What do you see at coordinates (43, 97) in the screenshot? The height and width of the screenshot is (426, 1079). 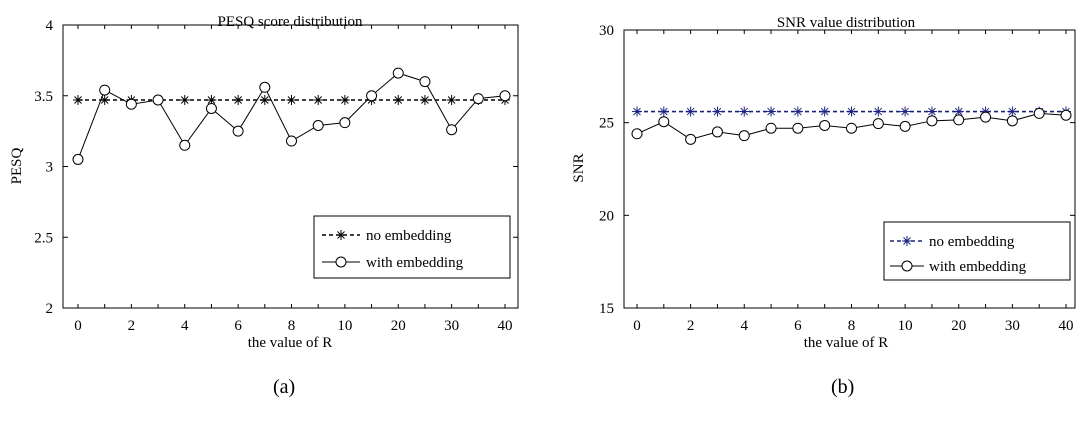 I see `y-tick-label-a: 3.5` at bounding box center [43, 97].